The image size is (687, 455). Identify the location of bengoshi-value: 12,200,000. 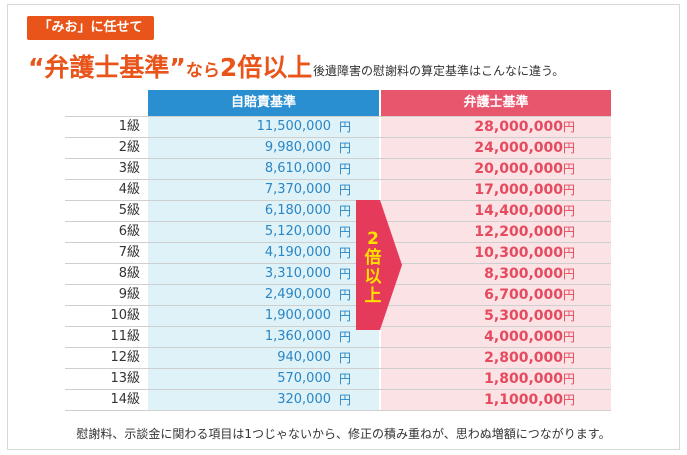
(518, 232).